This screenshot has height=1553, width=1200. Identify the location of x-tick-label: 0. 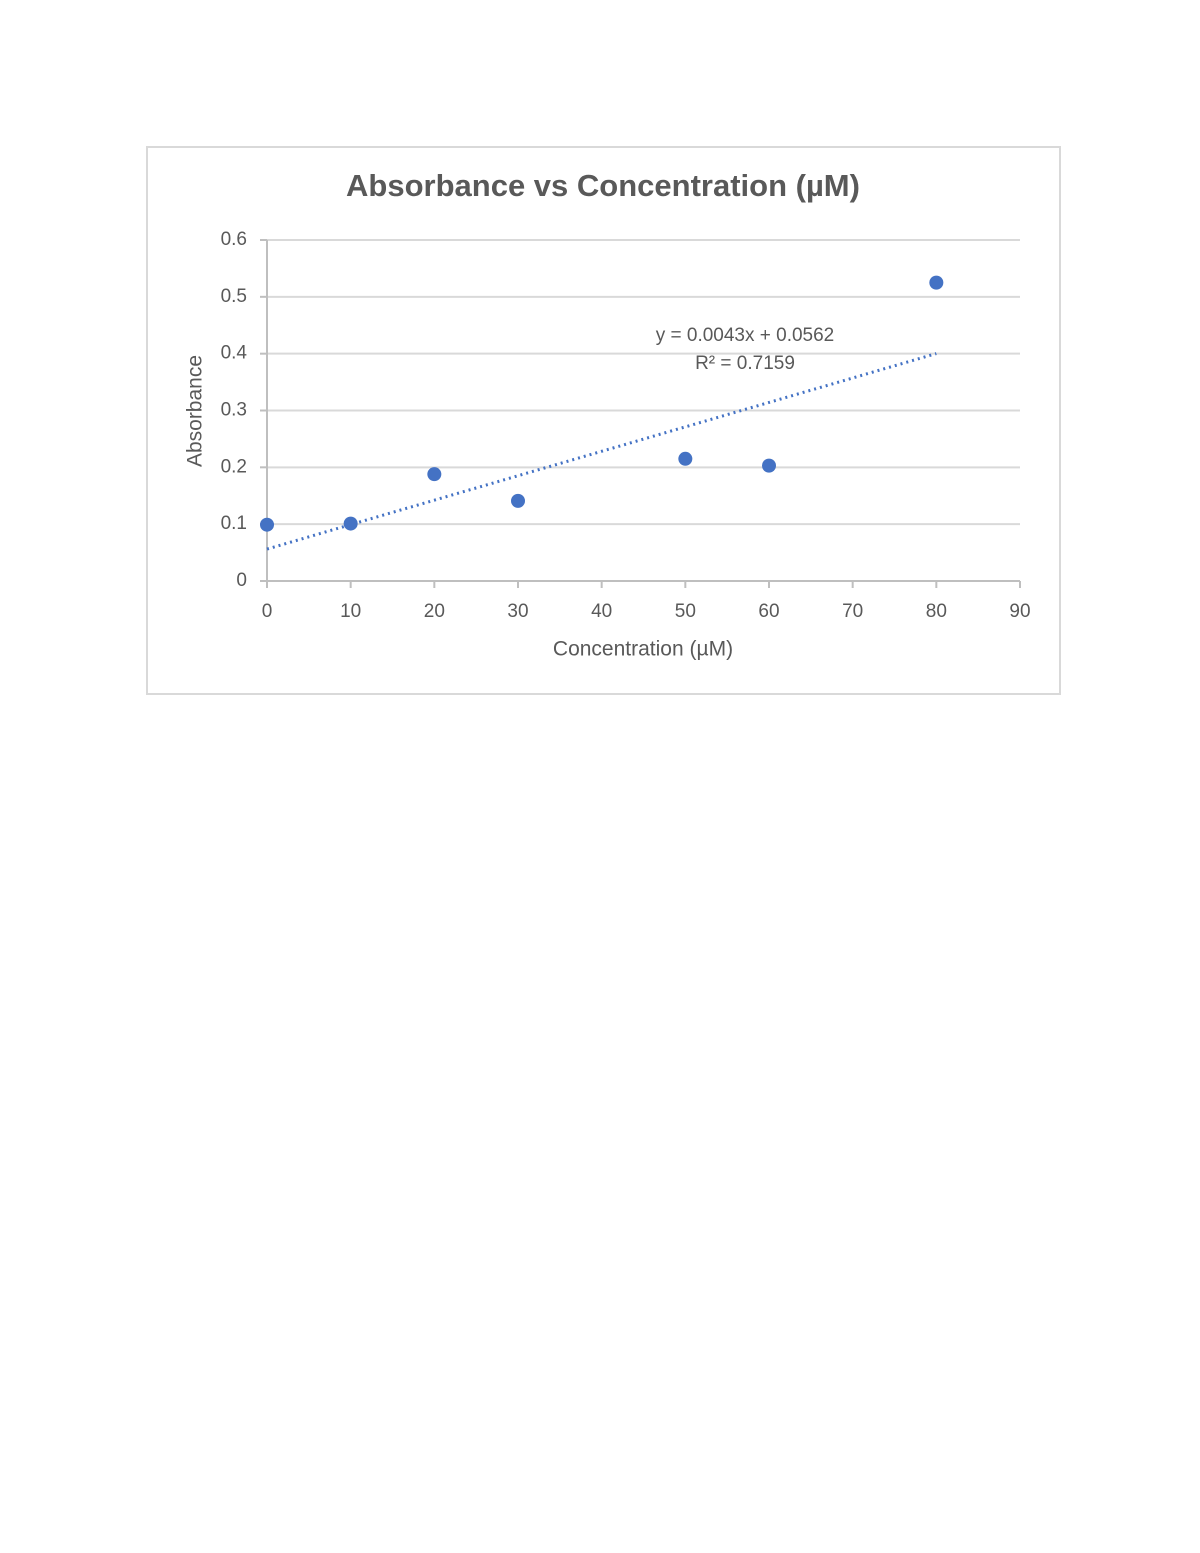
(267, 611).